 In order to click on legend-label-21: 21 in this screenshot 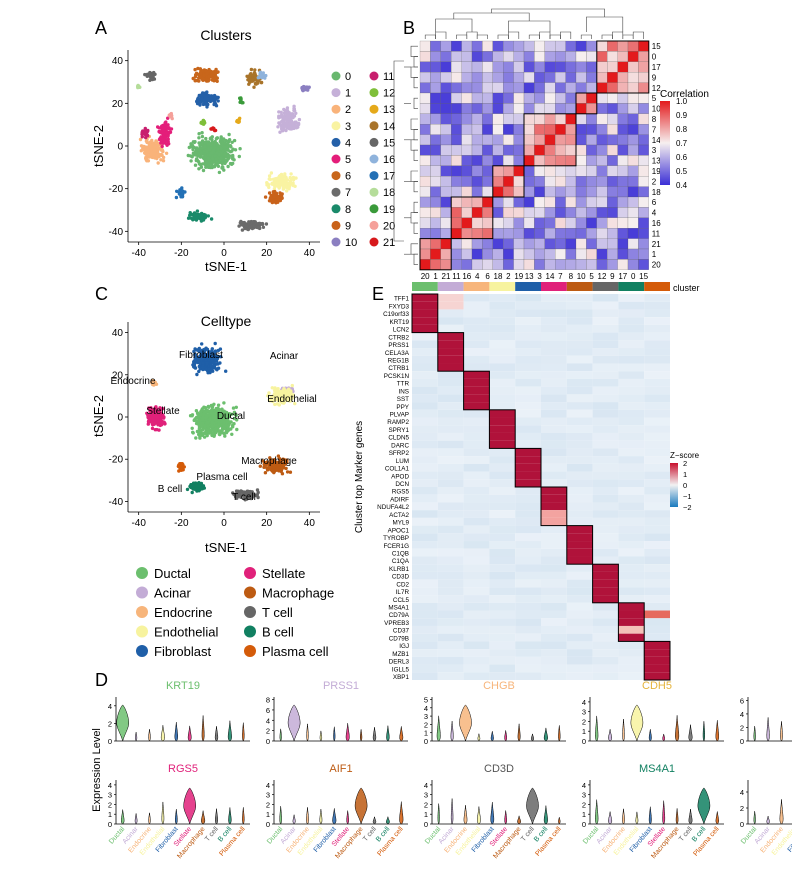, I will do `click(389, 243)`.